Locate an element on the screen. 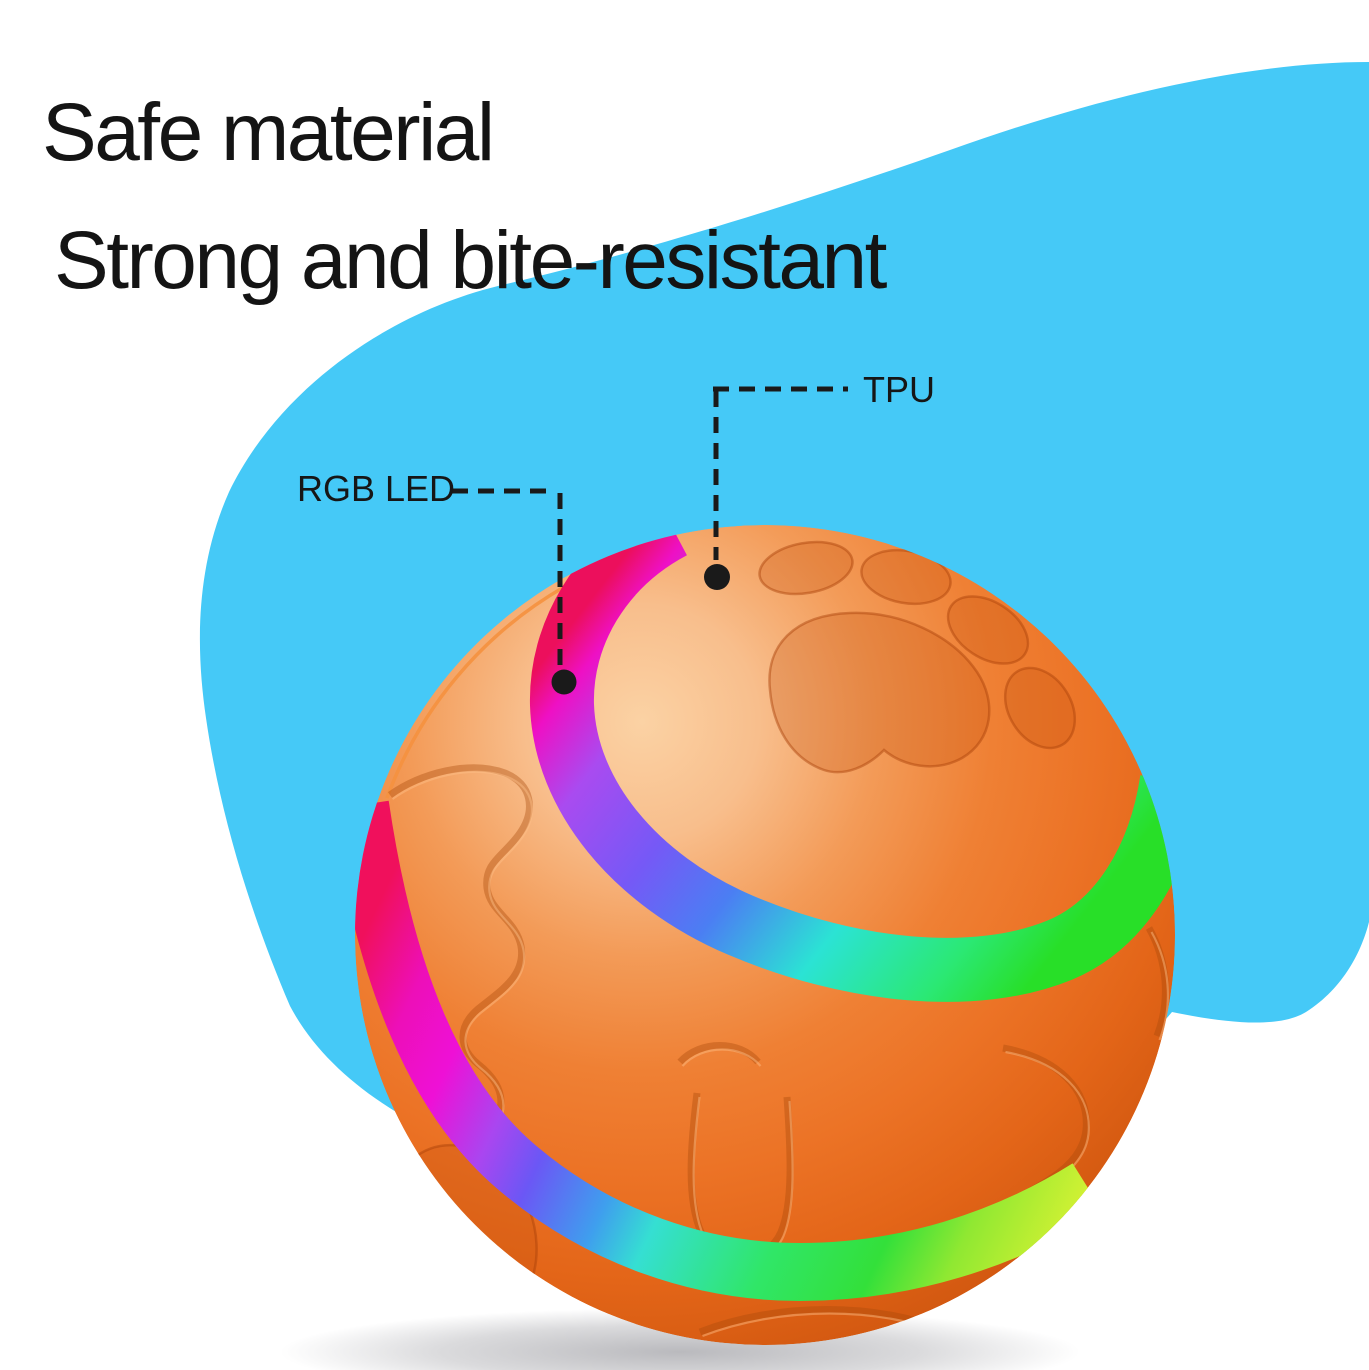 Image resolution: width=1369 pixels, height=1370 pixels. headline-line2: Strong and bite-resistant is located at coordinates (470, 260).